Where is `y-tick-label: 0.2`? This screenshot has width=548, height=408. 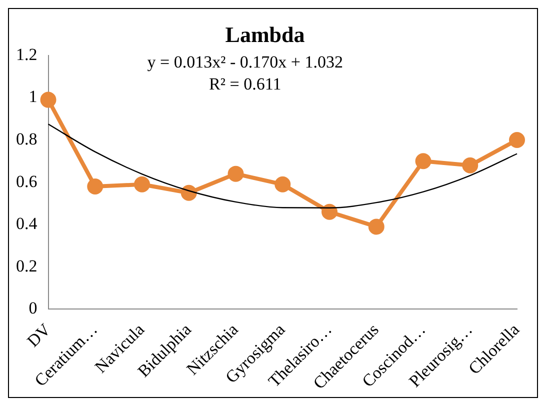
y-tick-label: 0.2 is located at coordinates (27, 266).